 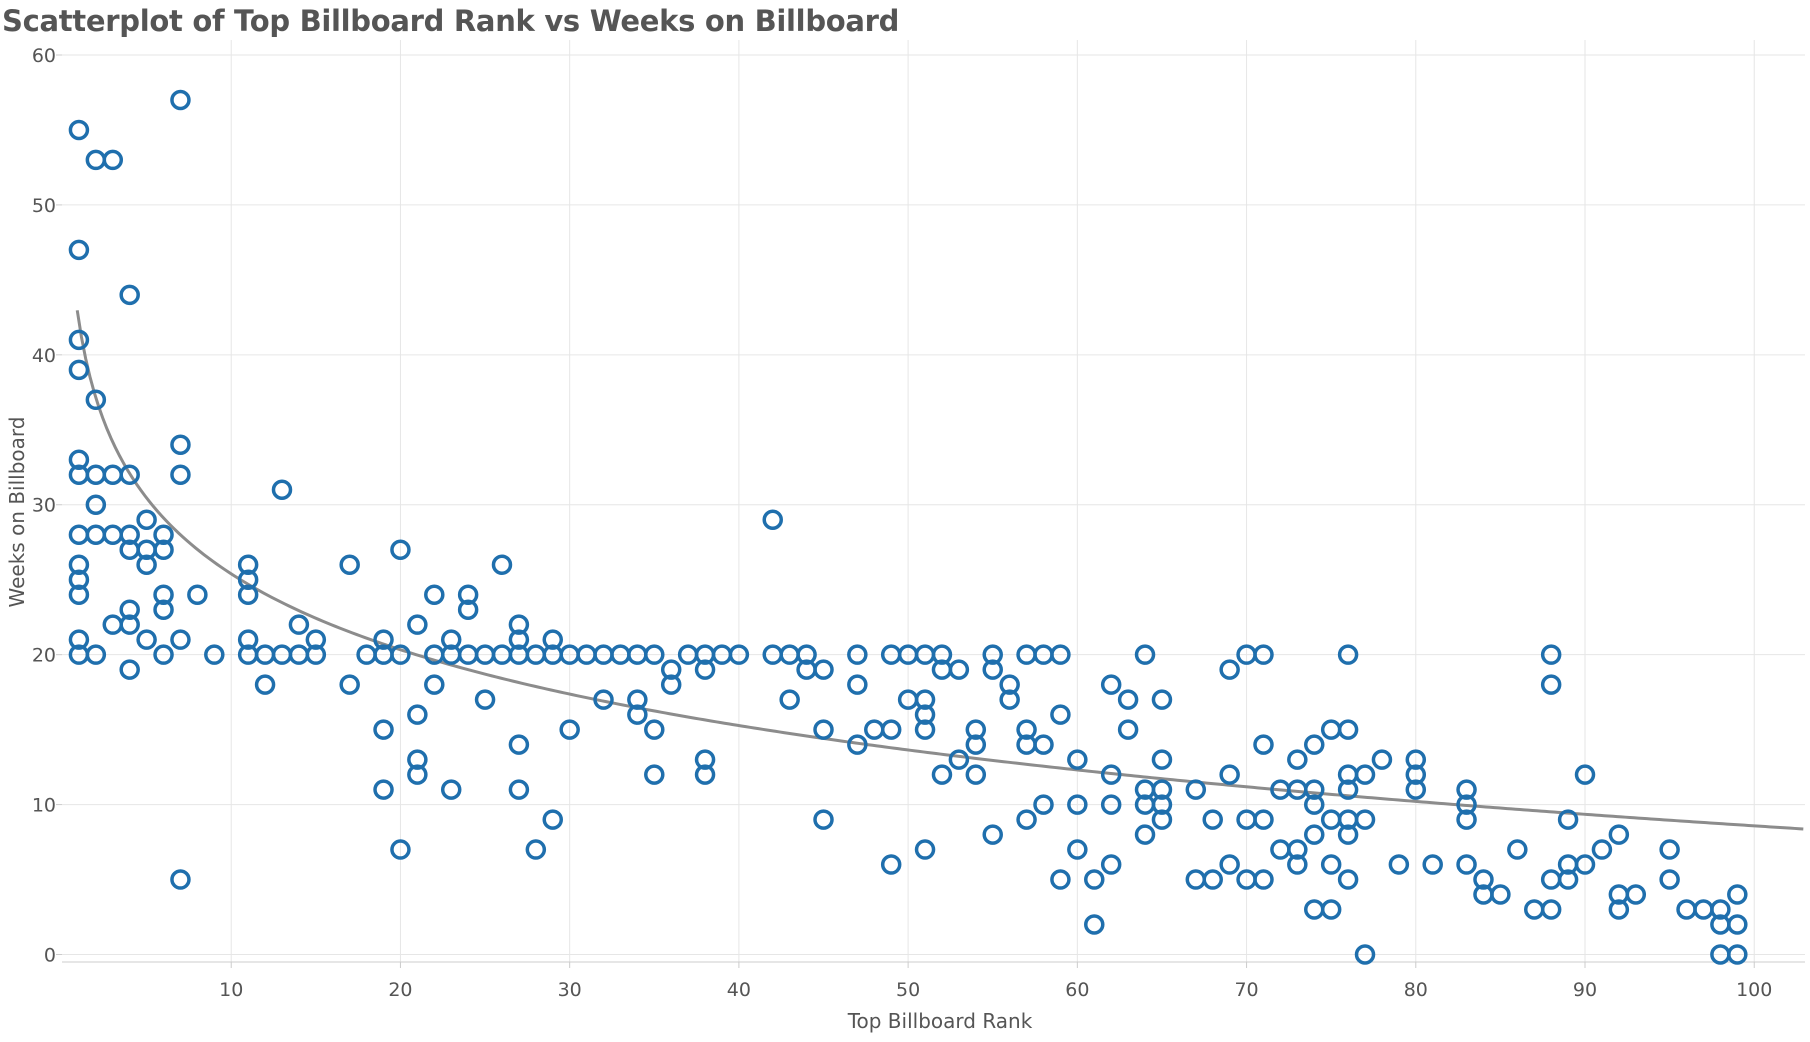 What do you see at coordinates (739, 990) in the screenshot?
I see `x-tick-label: 40` at bounding box center [739, 990].